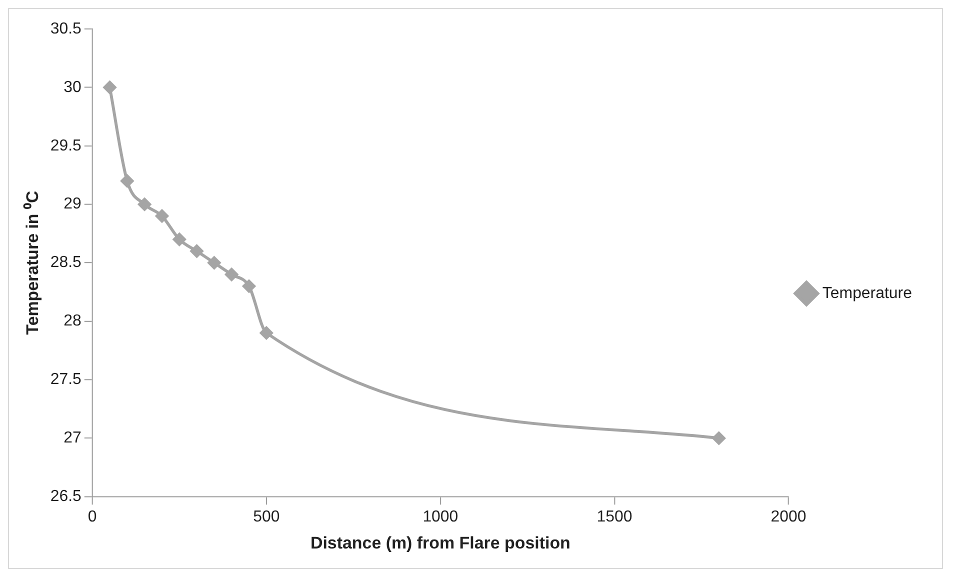 The image size is (955, 581). Describe the element at coordinates (66, 497) in the screenshot. I see `y-tick-label: 26.5` at that location.